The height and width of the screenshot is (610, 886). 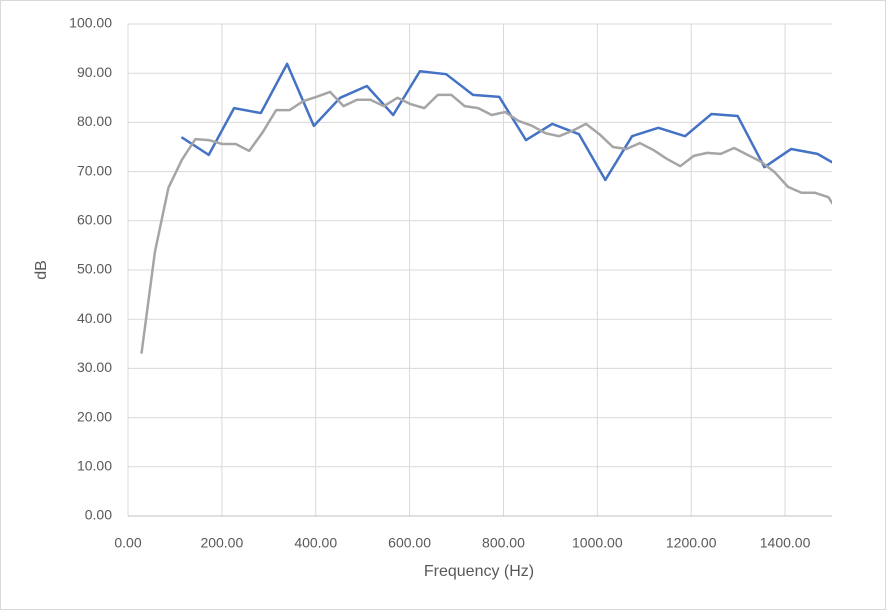 What do you see at coordinates (221, 543) in the screenshot?
I see `x-tick-label: 200.00` at bounding box center [221, 543].